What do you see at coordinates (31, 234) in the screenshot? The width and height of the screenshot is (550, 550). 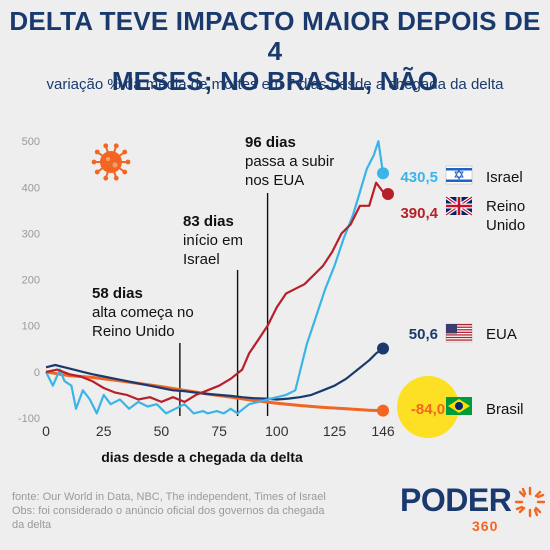 I see `y-tick-label: 300` at bounding box center [31, 234].